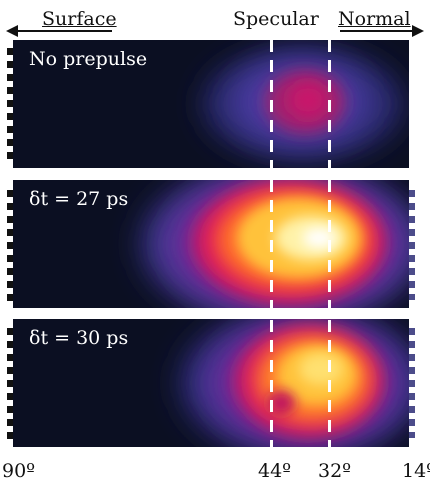  I want to click on panel-2-tick-strip, so click(11, 247).